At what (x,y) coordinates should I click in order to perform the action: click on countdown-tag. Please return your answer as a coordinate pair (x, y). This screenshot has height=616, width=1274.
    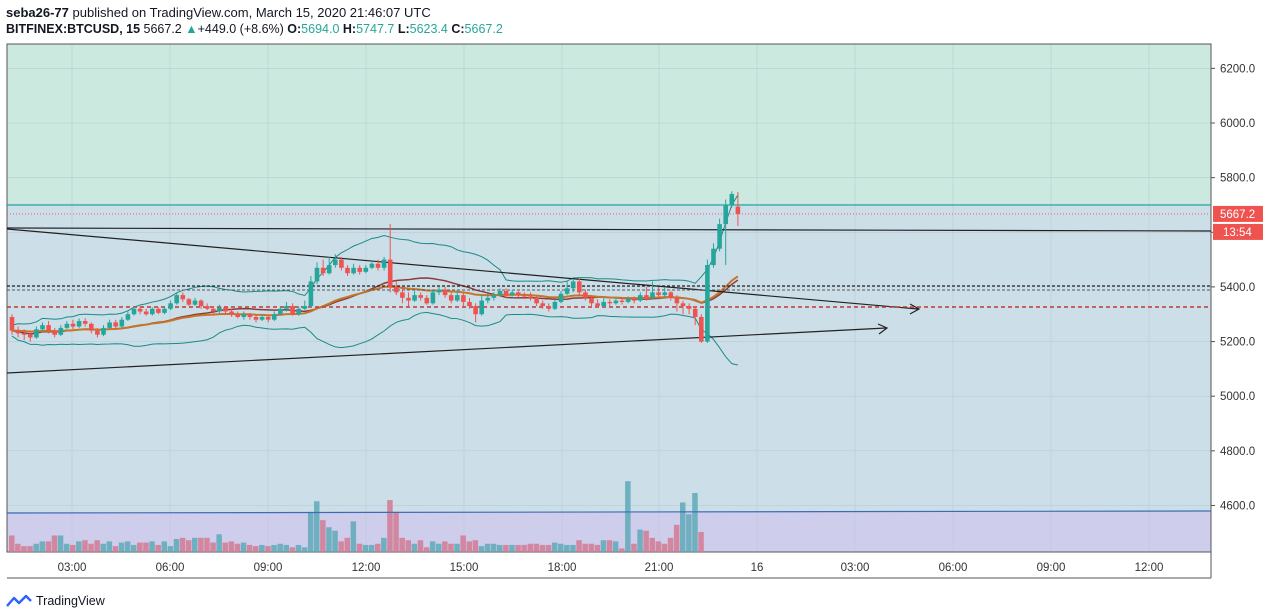
    Looking at the image, I should click on (1238, 231).